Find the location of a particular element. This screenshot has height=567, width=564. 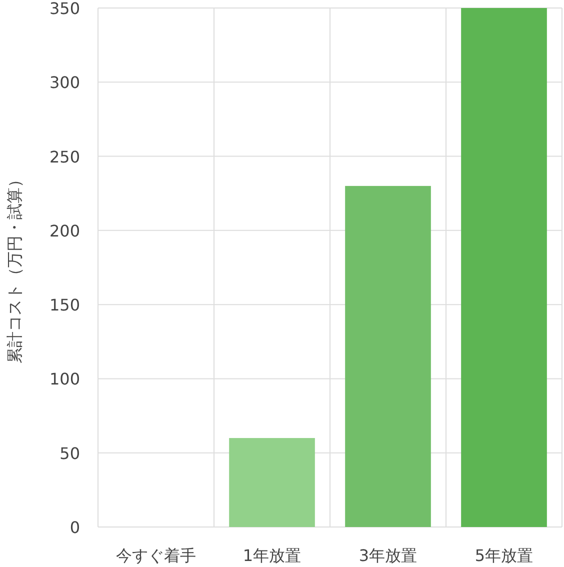

y-axis-title: 累計コスト（万円・試算） is located at coordinates (14, 268).